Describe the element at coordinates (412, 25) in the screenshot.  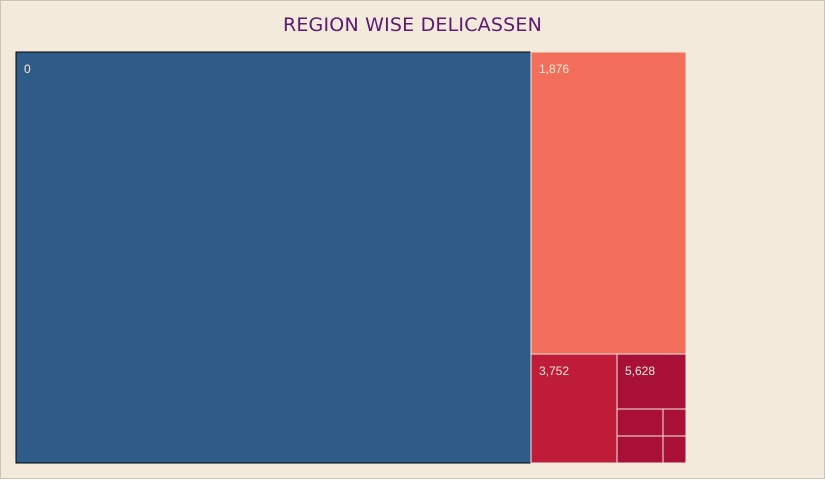
I see `chart-title: REGION WISE DELICASSEN` at that location.